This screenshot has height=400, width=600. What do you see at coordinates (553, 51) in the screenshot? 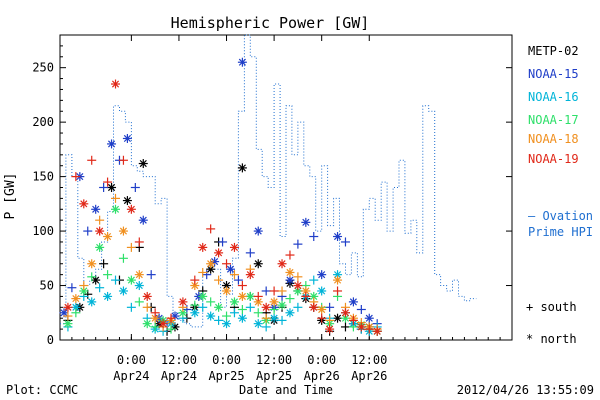
I see `legend-entry-0: METP-02` at bounding box center [553, 51].